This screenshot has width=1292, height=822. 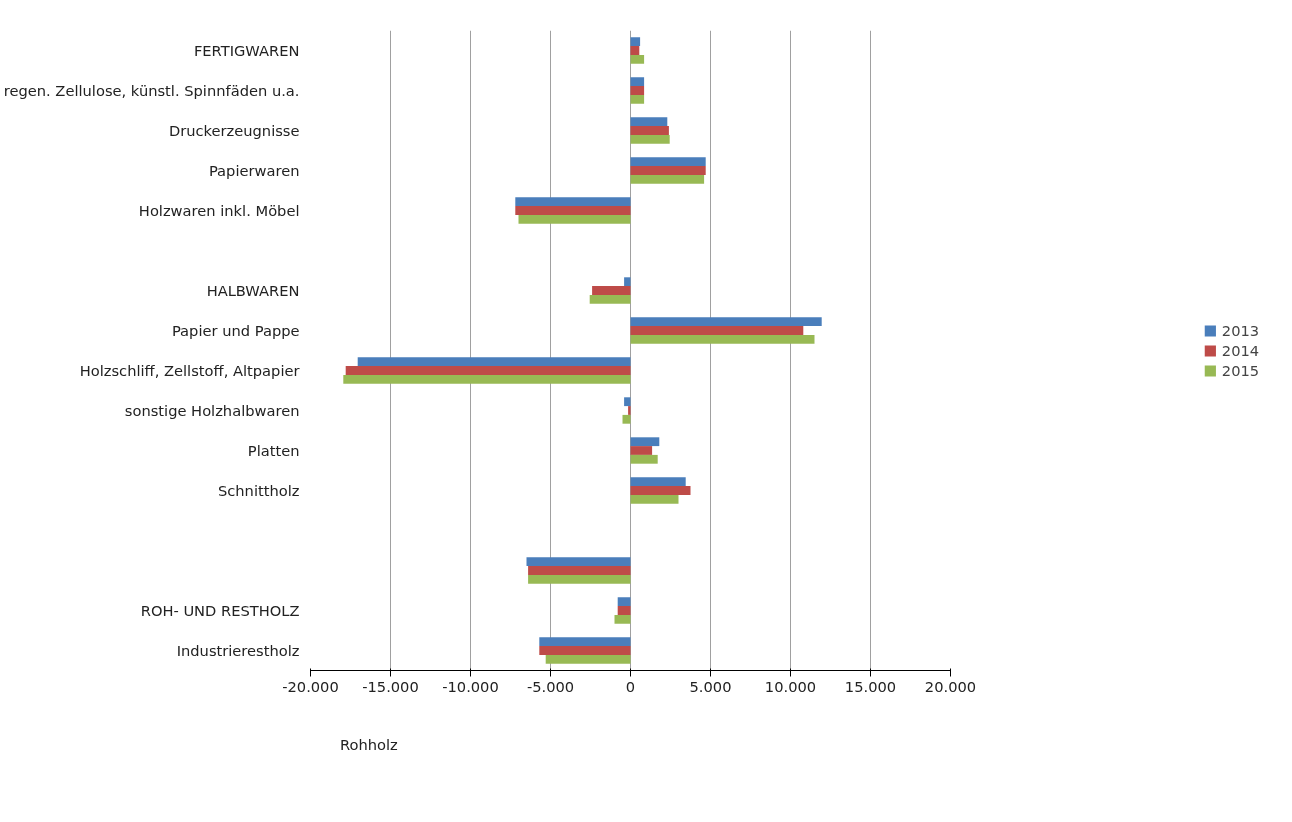 I want to click on x-tick-label: 10.000, so click(x=790, y=686).